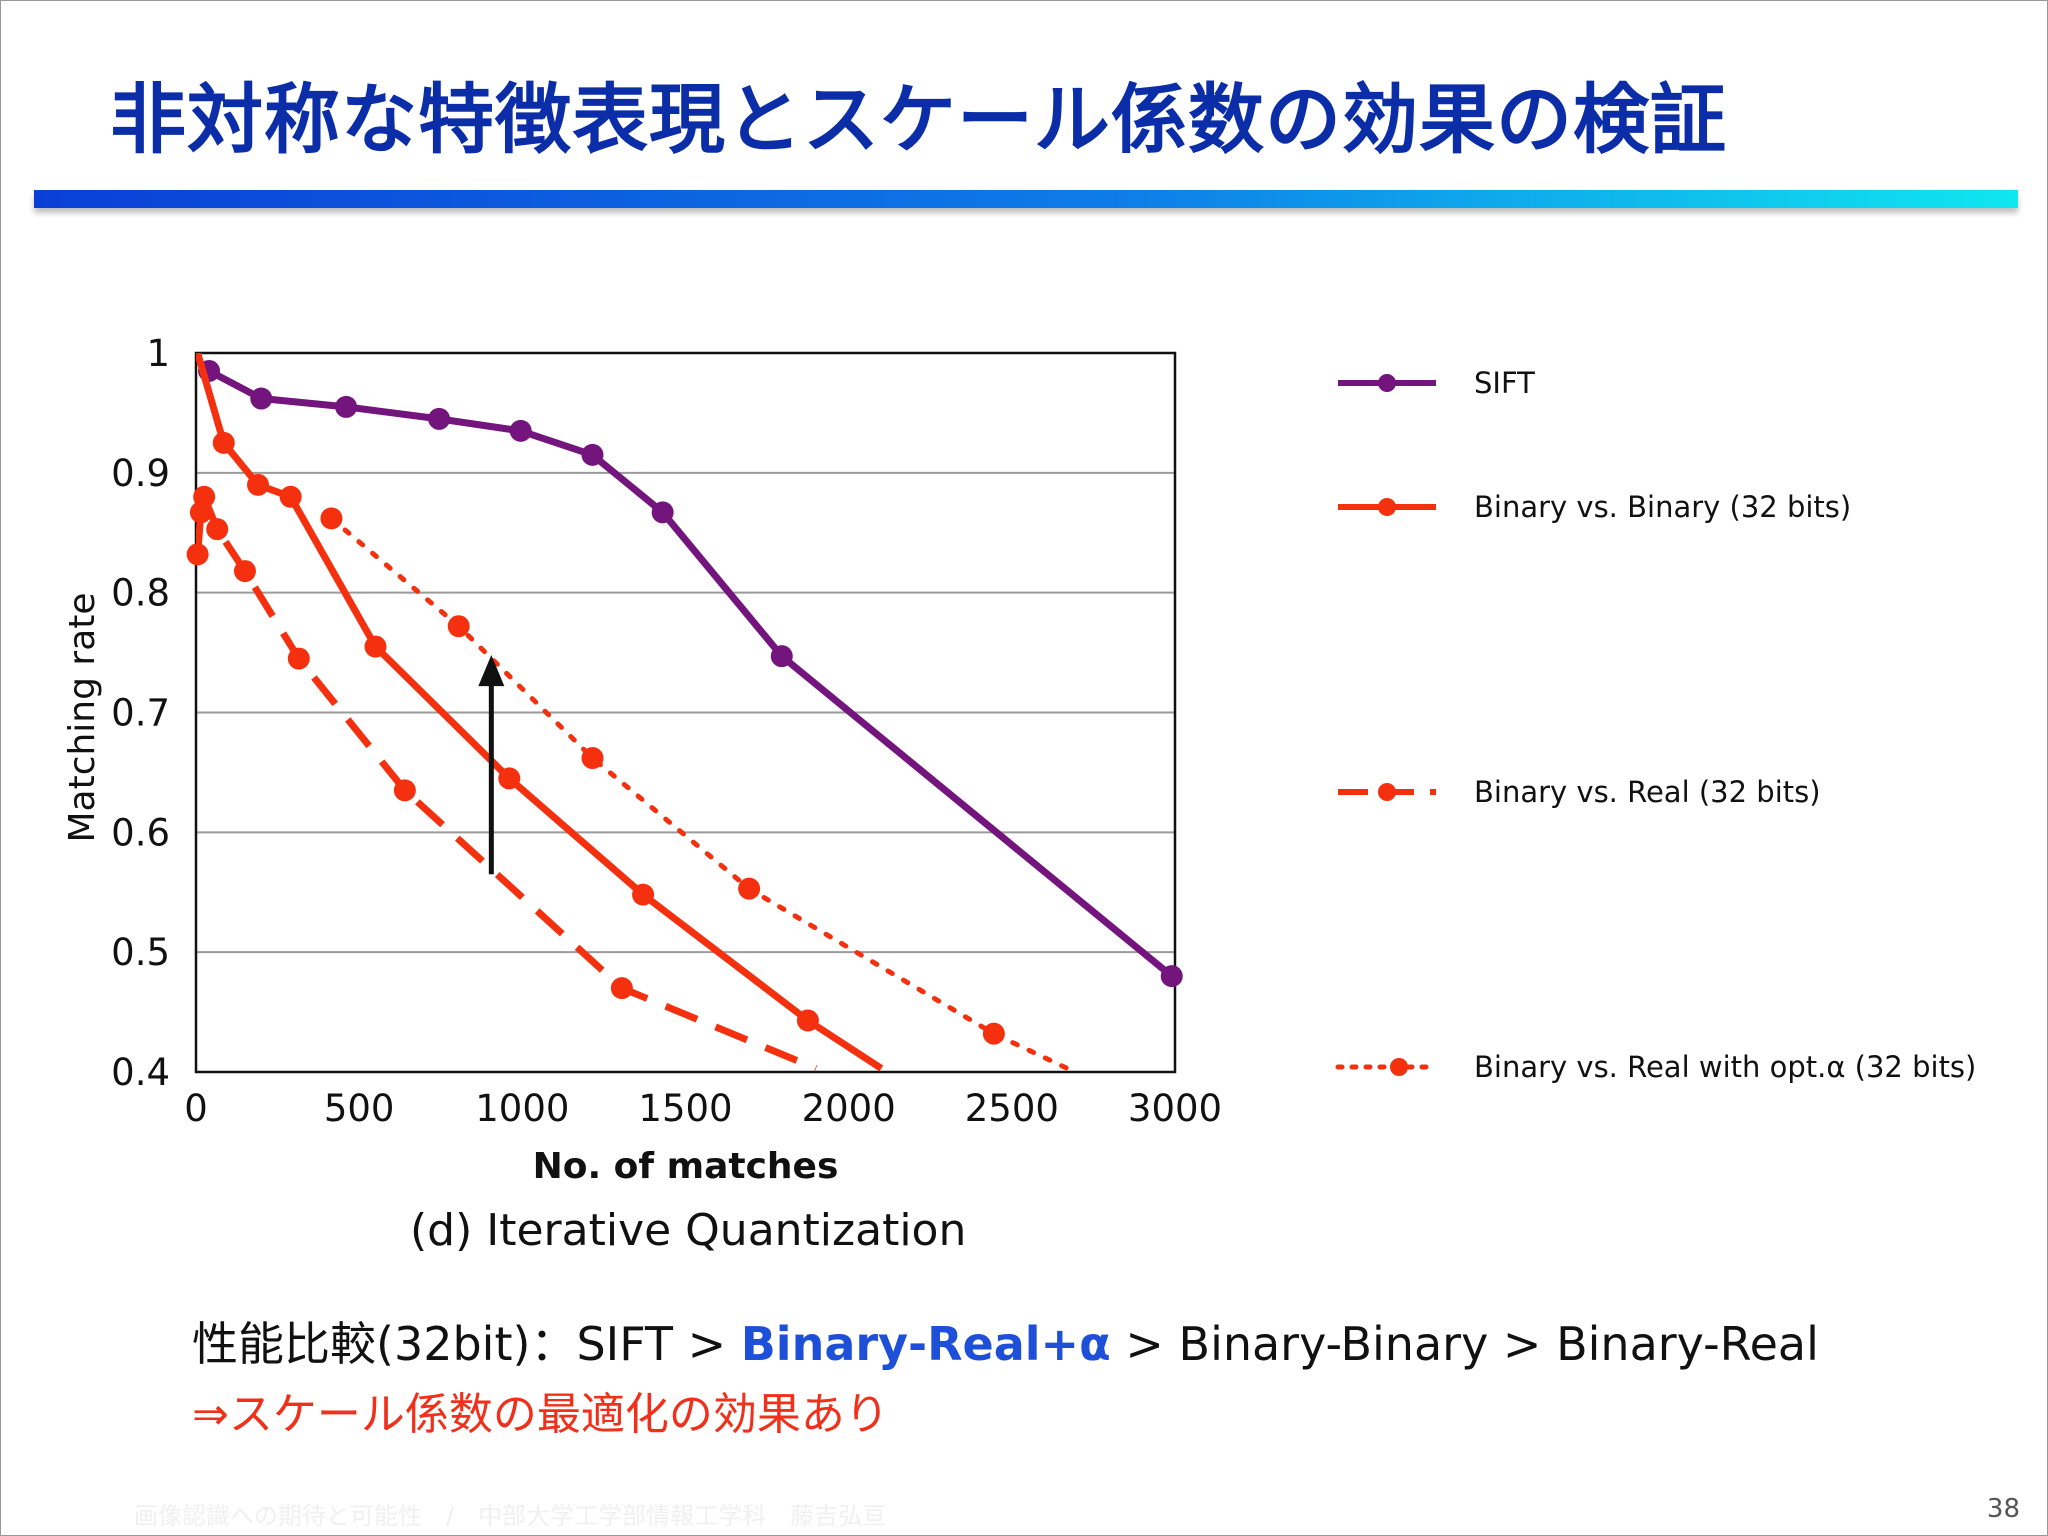 The image size is (2048, 1536). What do you see at coordinates (510, 1516) in the screenshot?
I see `footer-text: 画像認識への期待と可能性 / 中部大学工学部情報工学科 藤吉弘亘` at bounding box center [510, 1516].